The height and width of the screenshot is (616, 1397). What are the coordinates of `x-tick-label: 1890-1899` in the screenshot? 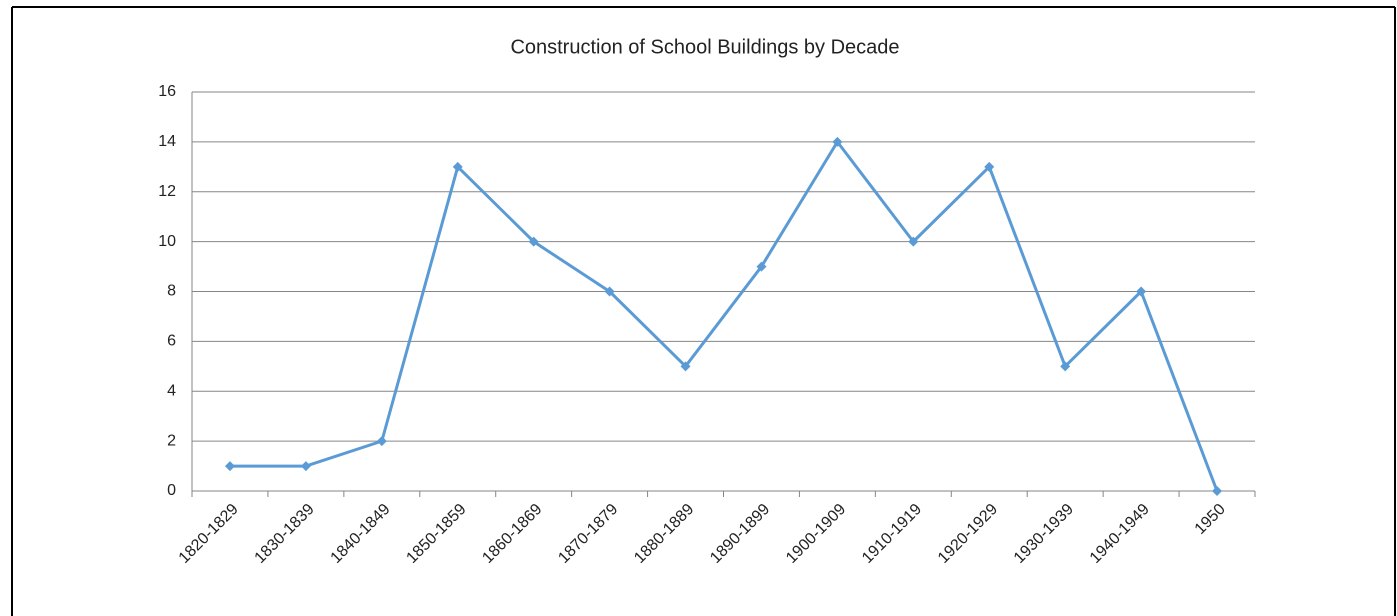 It's located at (740, 534).